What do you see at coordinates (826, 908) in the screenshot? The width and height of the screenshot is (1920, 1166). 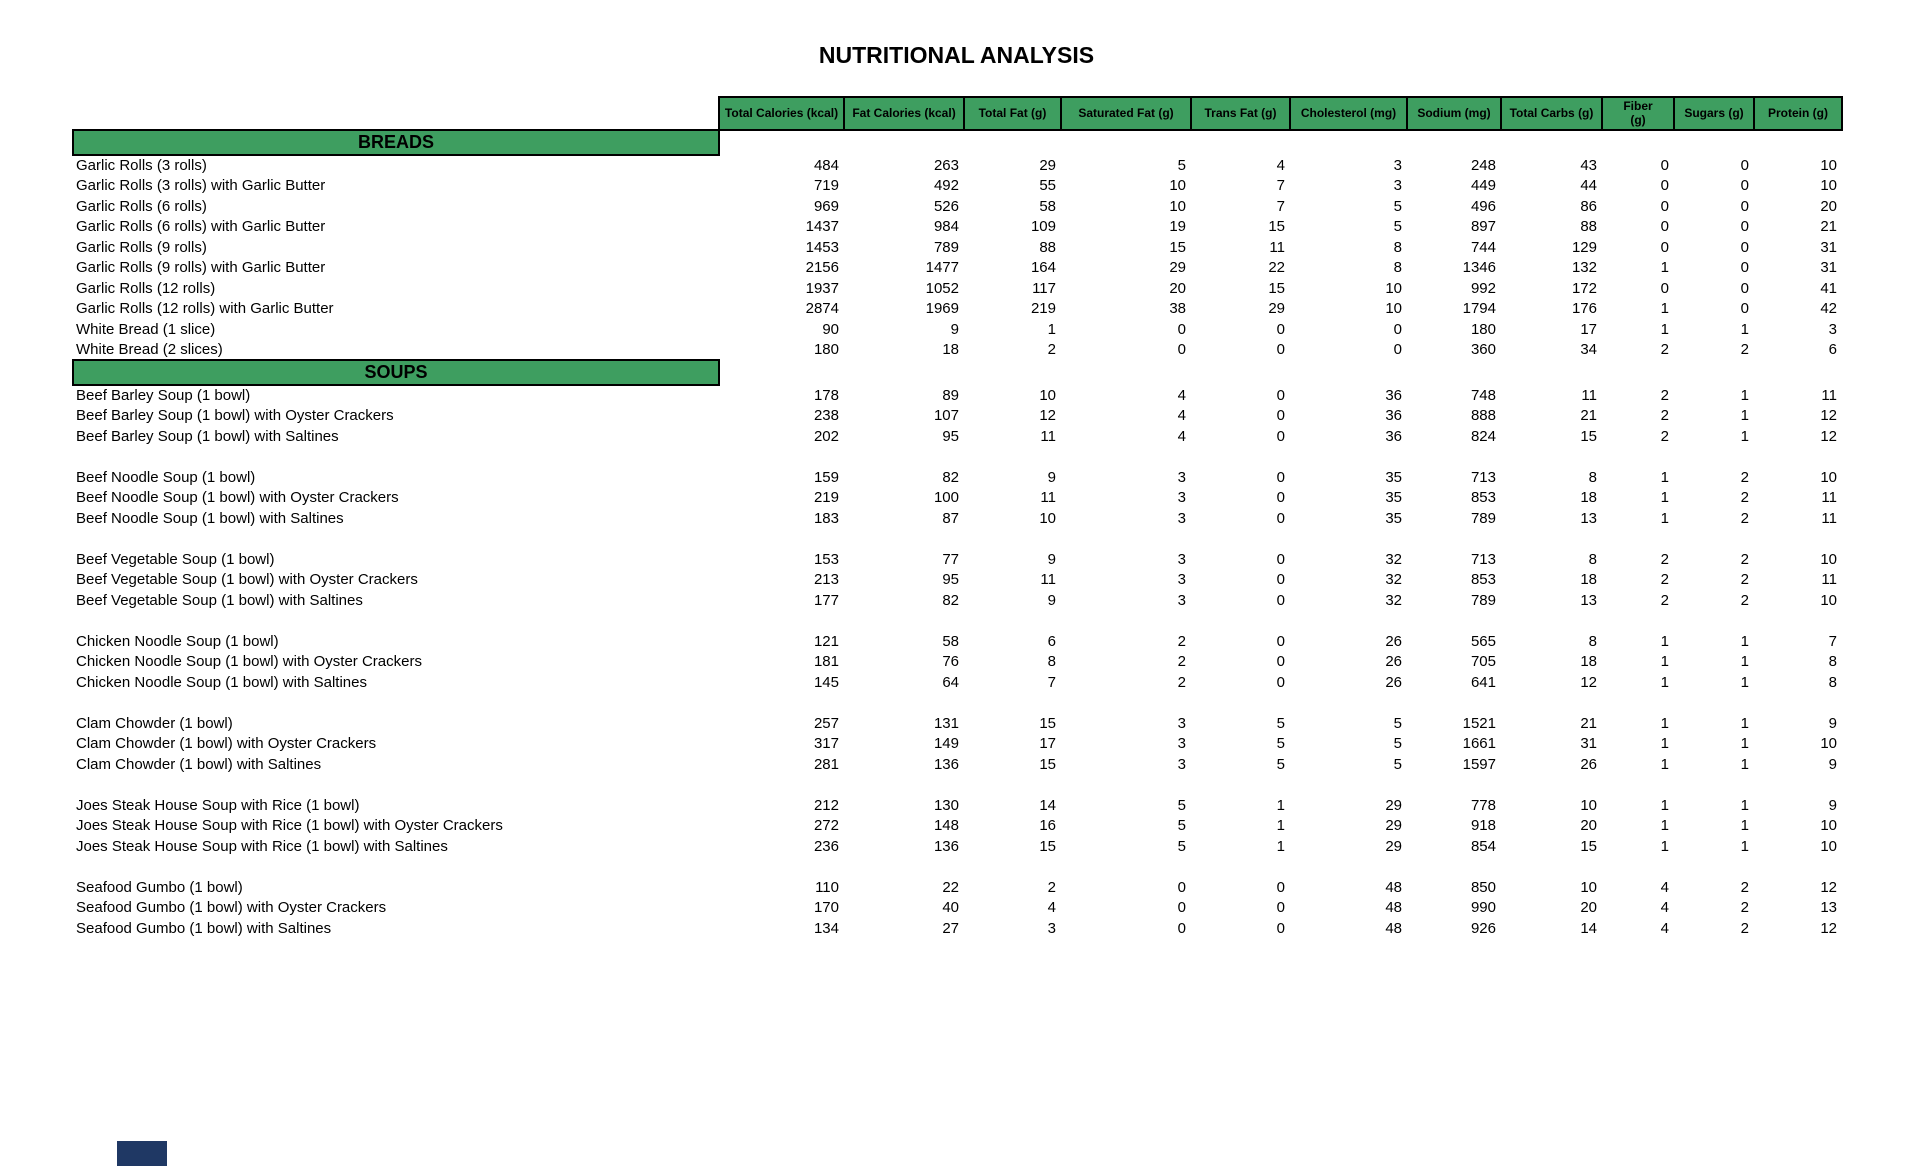 I see `value-cell: 170` at bounding box center [826, 908].